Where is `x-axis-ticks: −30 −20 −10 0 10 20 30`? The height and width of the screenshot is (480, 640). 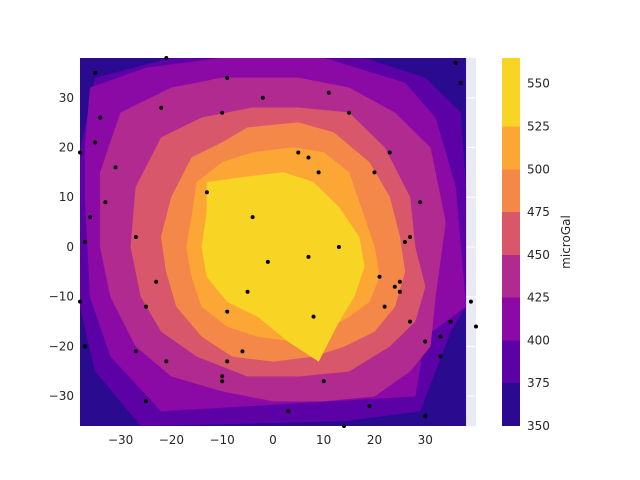
x-axis-ticks: −30 −20 −10 0 10 20 30 is located at coordinates (270, 440).